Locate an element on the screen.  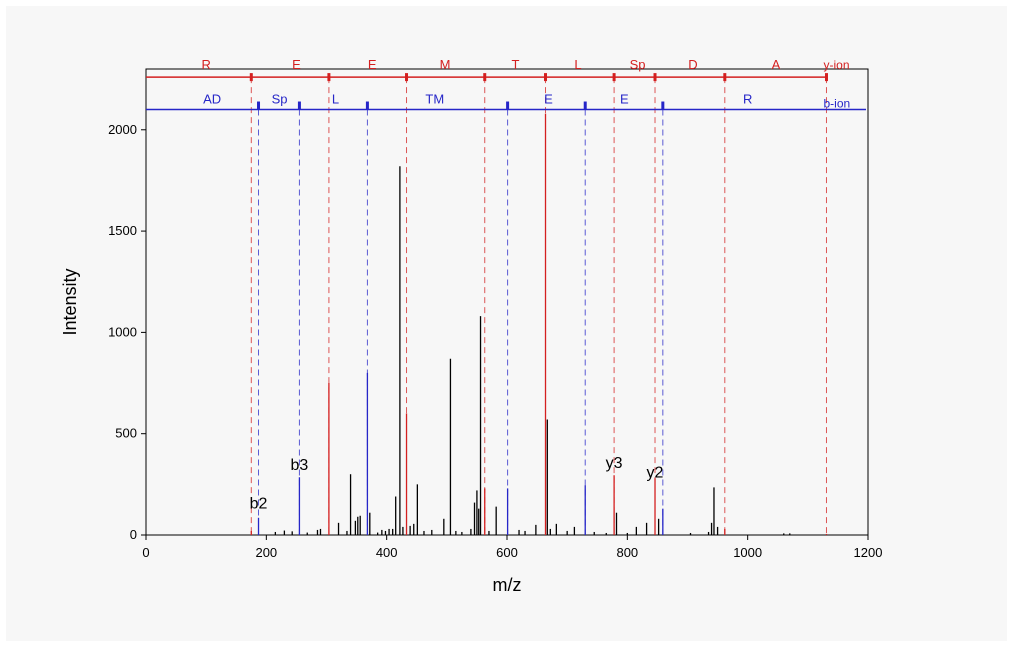
fragment-label: y2 is located at coordinates (655, 472).